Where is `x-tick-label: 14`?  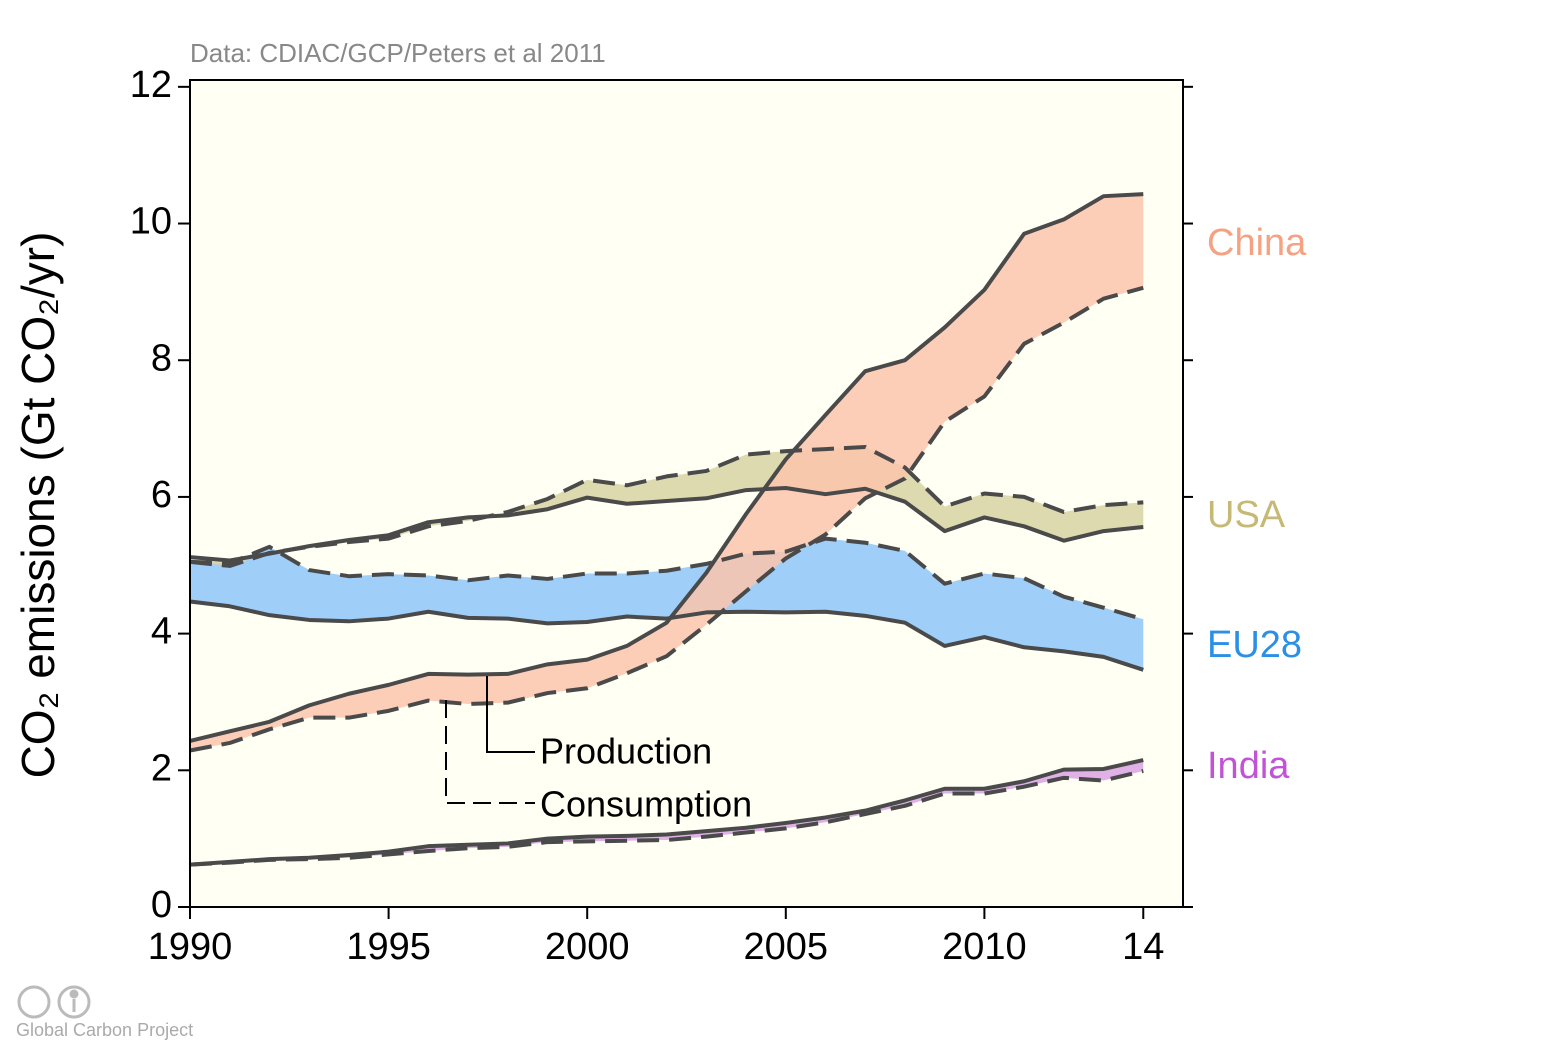
x-tick-label: 14 is located at coordinates (1143, 947).